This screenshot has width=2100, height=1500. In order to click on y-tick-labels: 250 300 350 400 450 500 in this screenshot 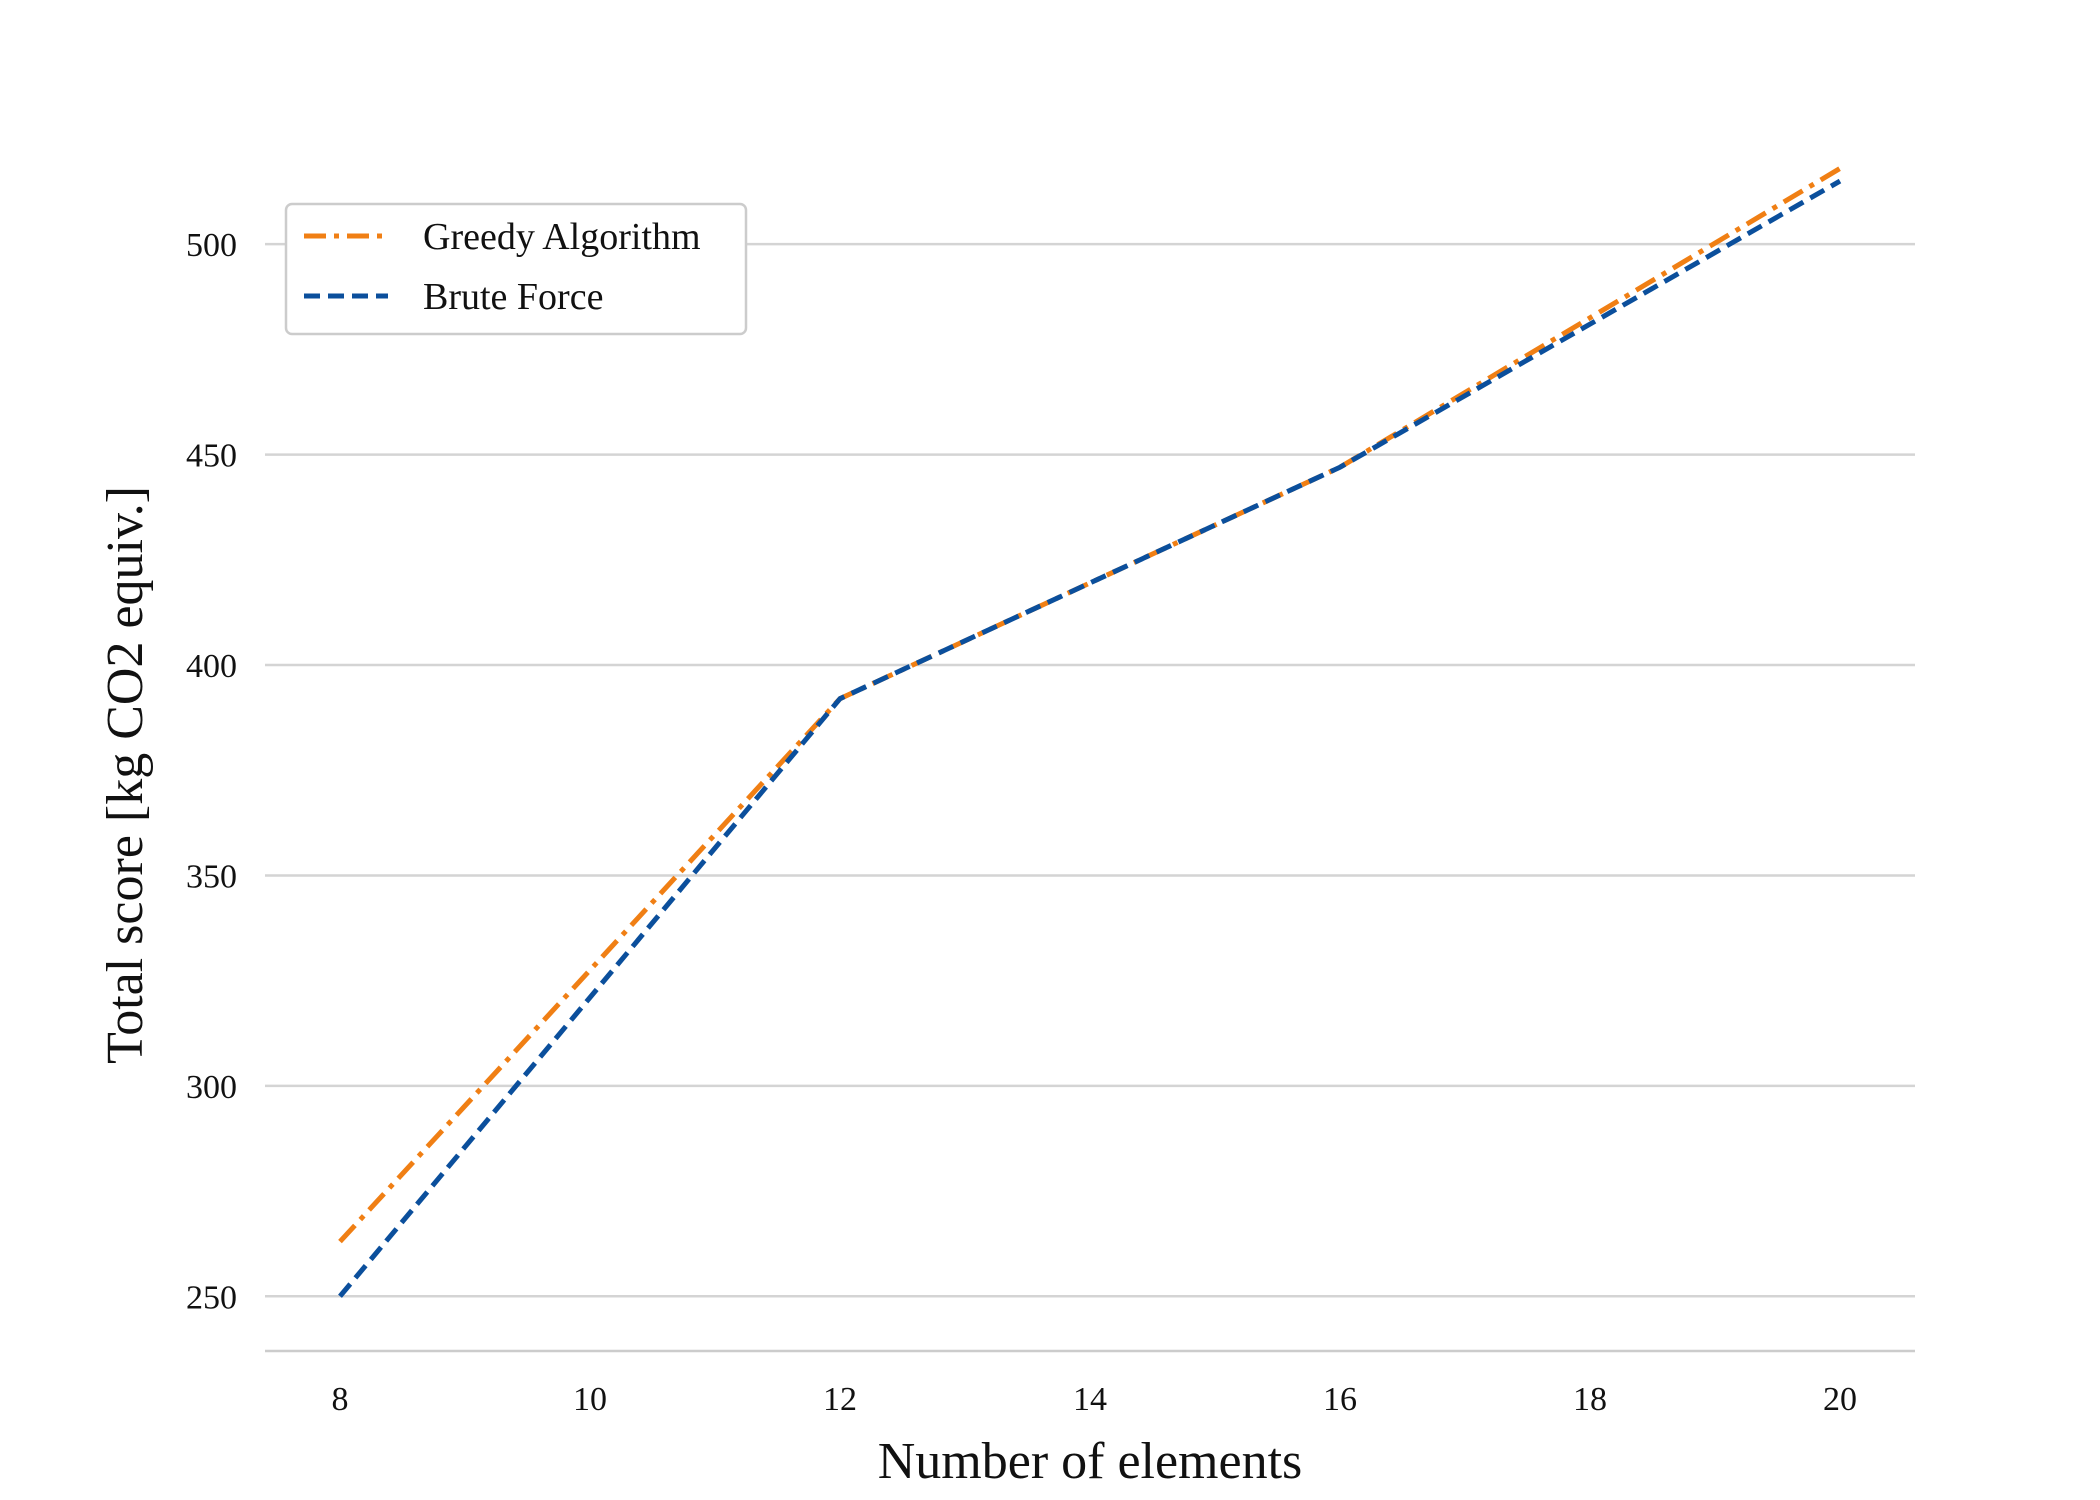, I will do `click(211, 771)`.